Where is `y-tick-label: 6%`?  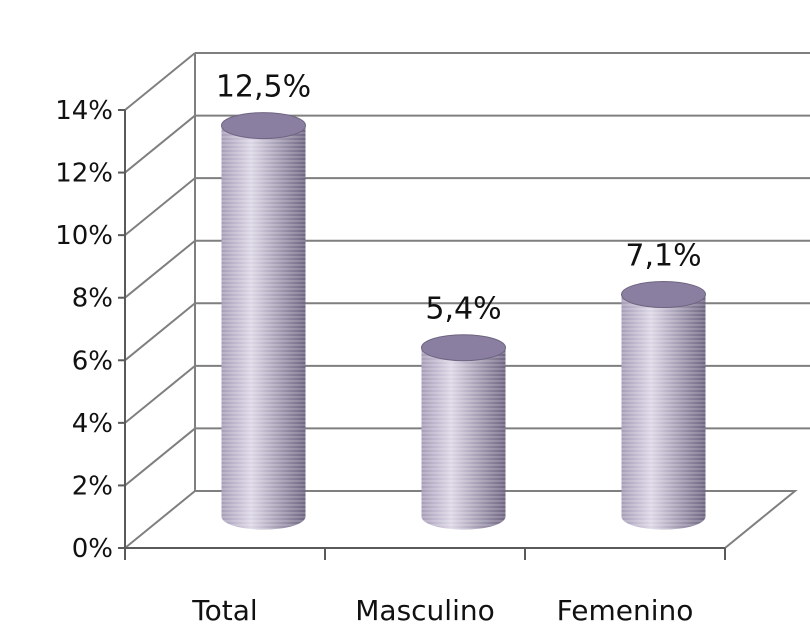 y-tick-label: 6% is located at coordinates (92, 361).